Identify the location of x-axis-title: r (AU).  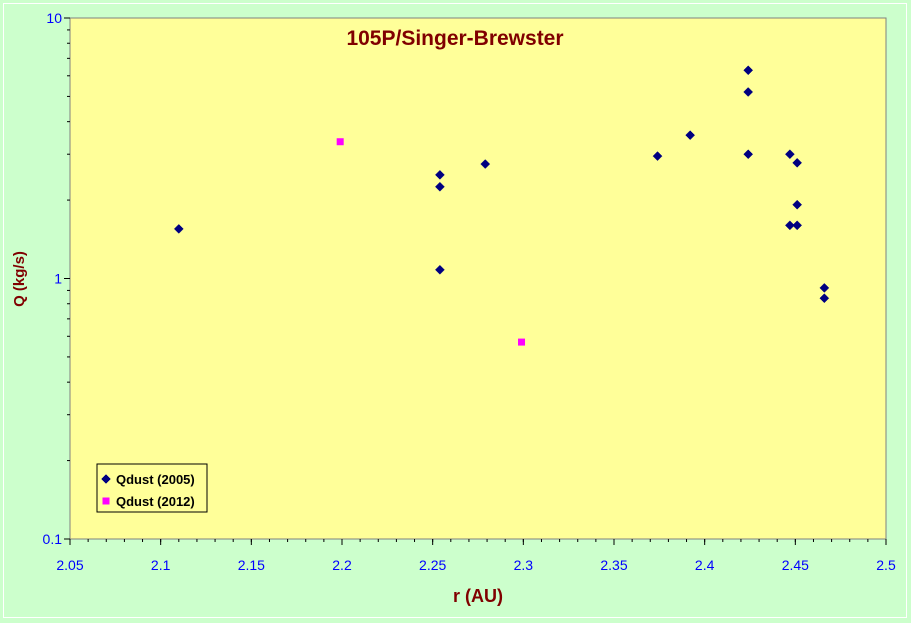
(478, 596).